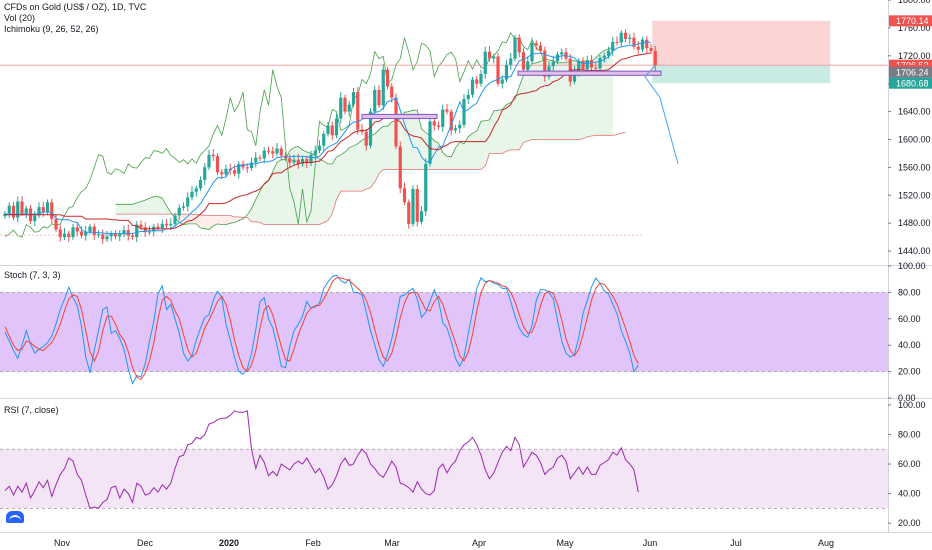 This screenshot has height=550, width=932. I want to click on price-axis-label: 1560.00, so click(914, 167).